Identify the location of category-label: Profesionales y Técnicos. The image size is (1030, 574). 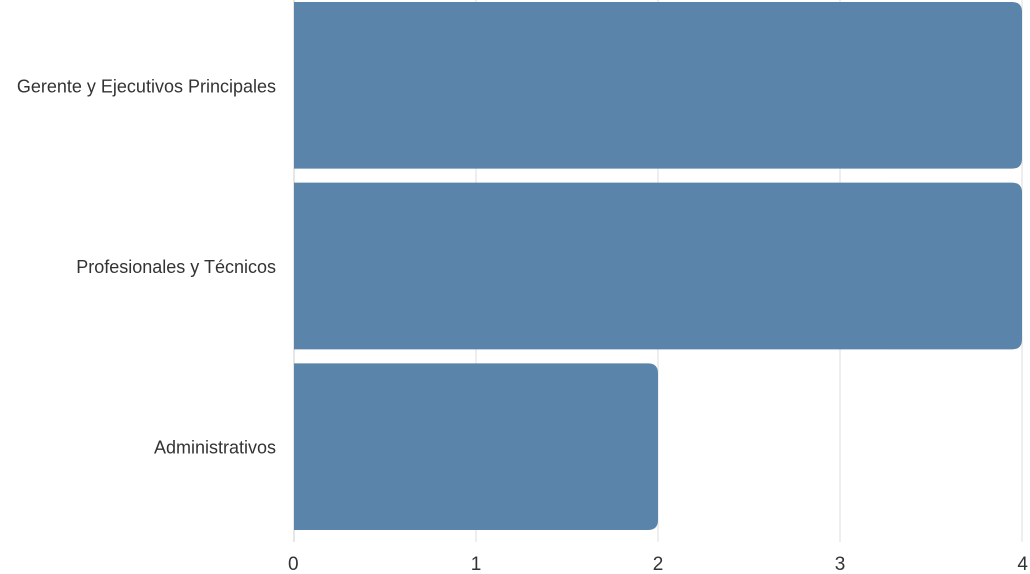
(176, 267).